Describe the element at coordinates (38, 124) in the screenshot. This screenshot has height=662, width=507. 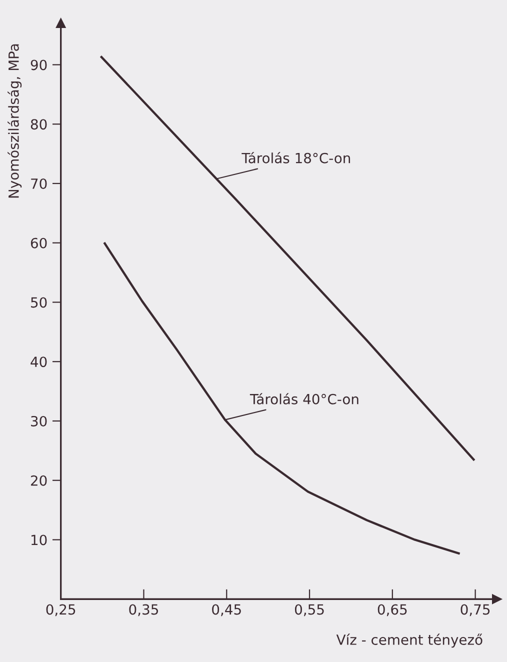
I see `y-tick-label: 80` at that location.